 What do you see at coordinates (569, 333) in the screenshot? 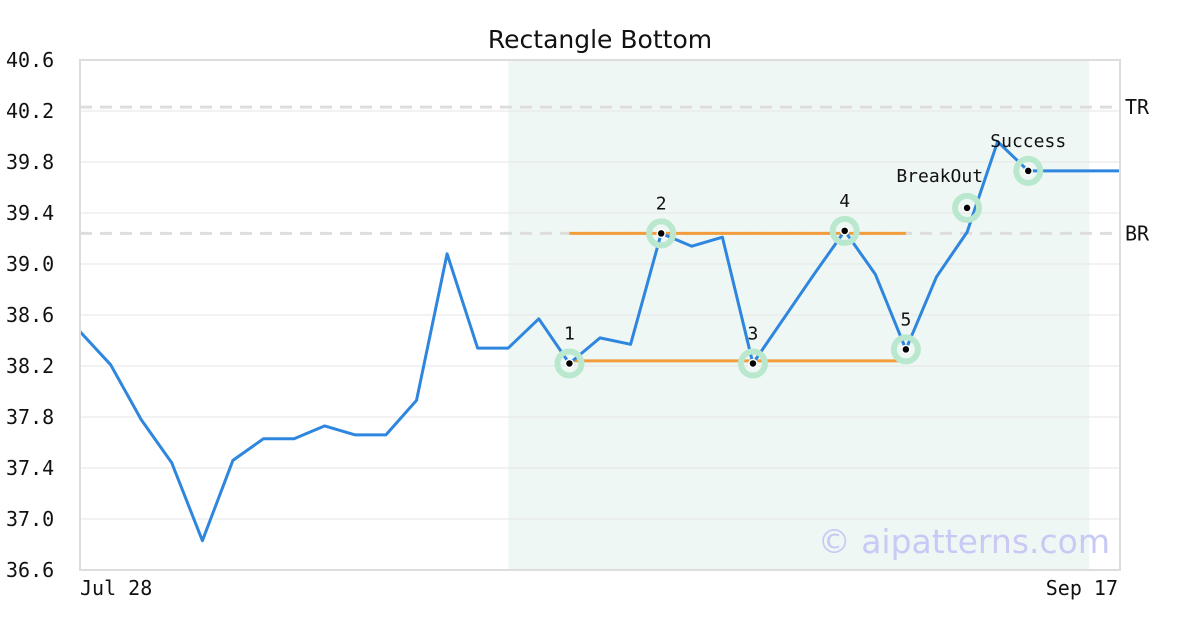
I see `marker-label: 1` at bounding box center [569, 333].